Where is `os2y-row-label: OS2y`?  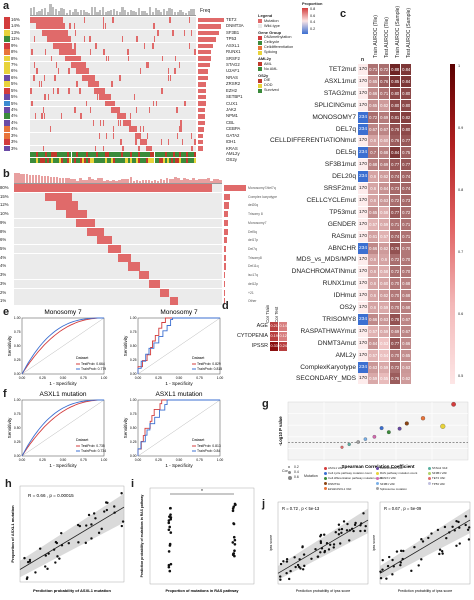
os2y-row-label: OS2y is located at coordinates (231, 159).